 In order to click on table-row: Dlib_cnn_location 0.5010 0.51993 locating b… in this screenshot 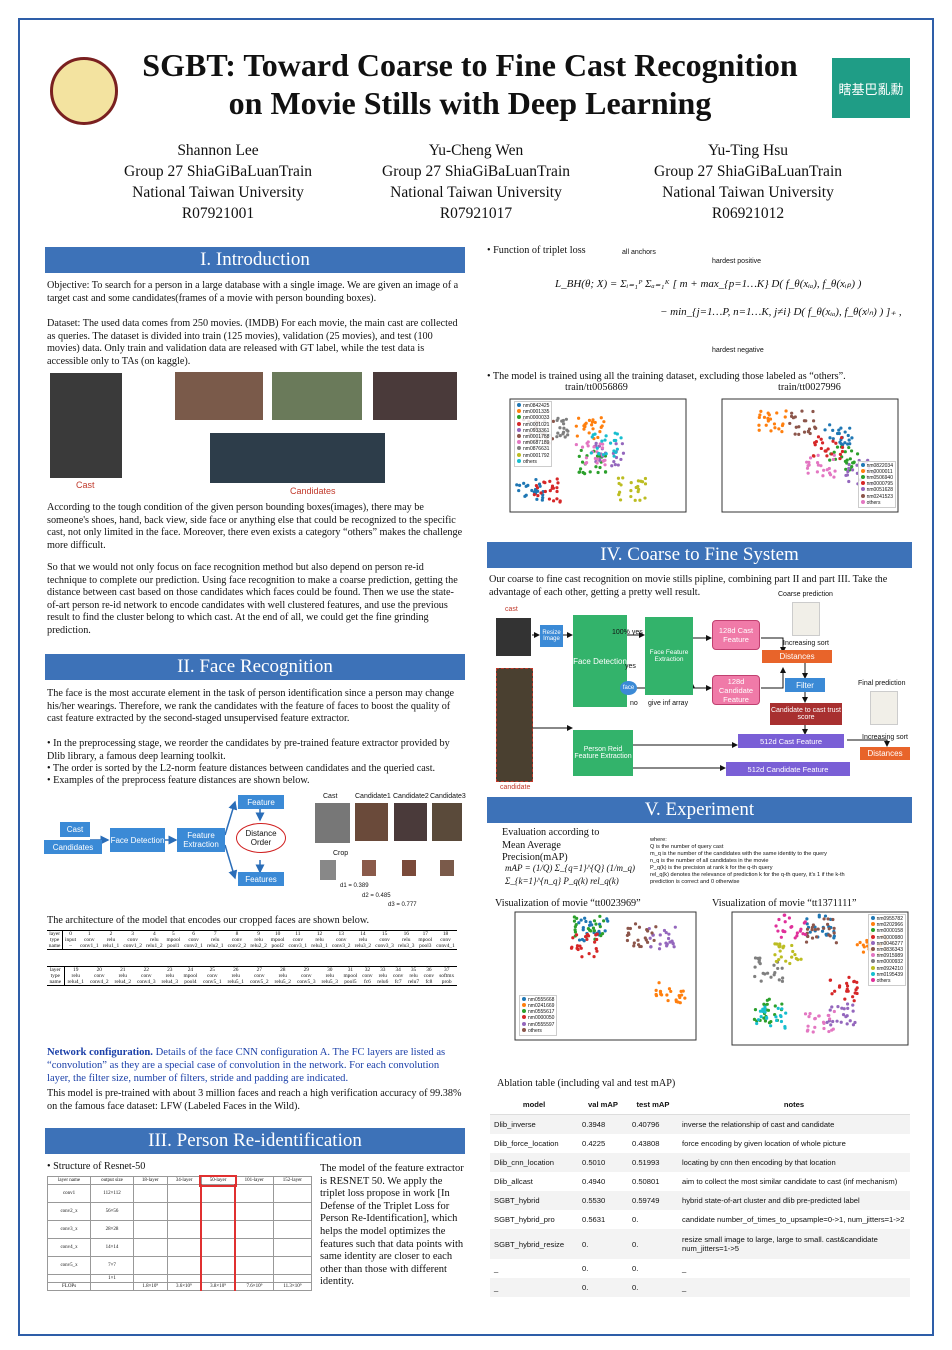, I will do `click(700, 1162)`.